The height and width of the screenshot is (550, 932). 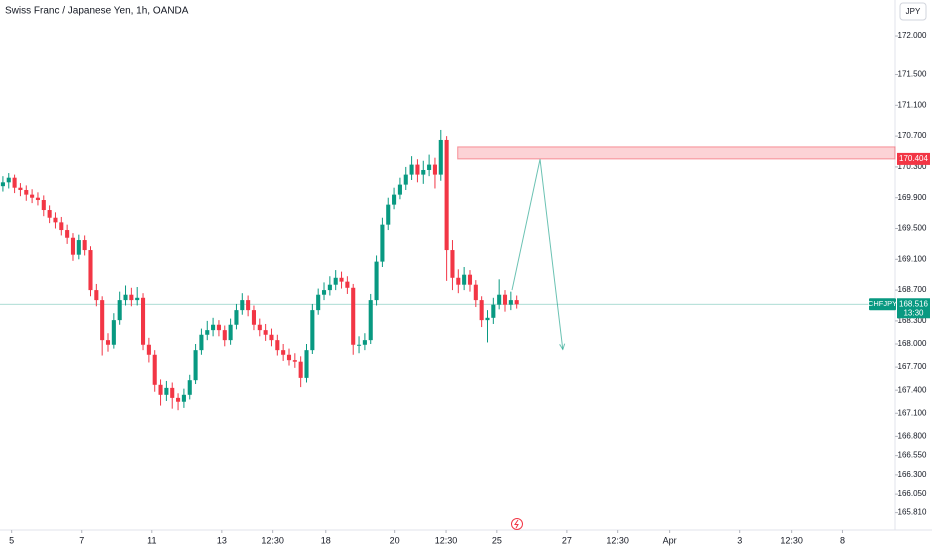 I want to click on symbol-label: CHFJPY, so click(x=882, y=303).